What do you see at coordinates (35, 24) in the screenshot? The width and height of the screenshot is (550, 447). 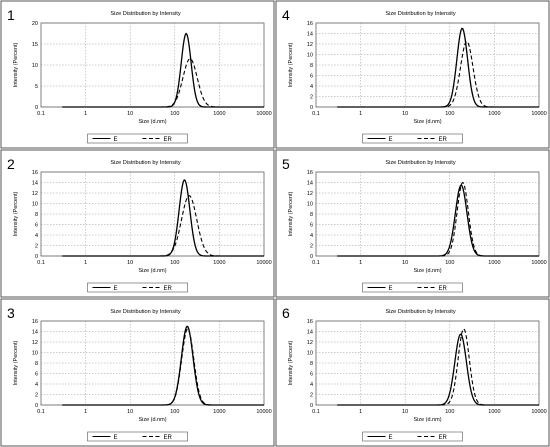 I see `y-tick-label: 20` at bounding box center [35, 24].